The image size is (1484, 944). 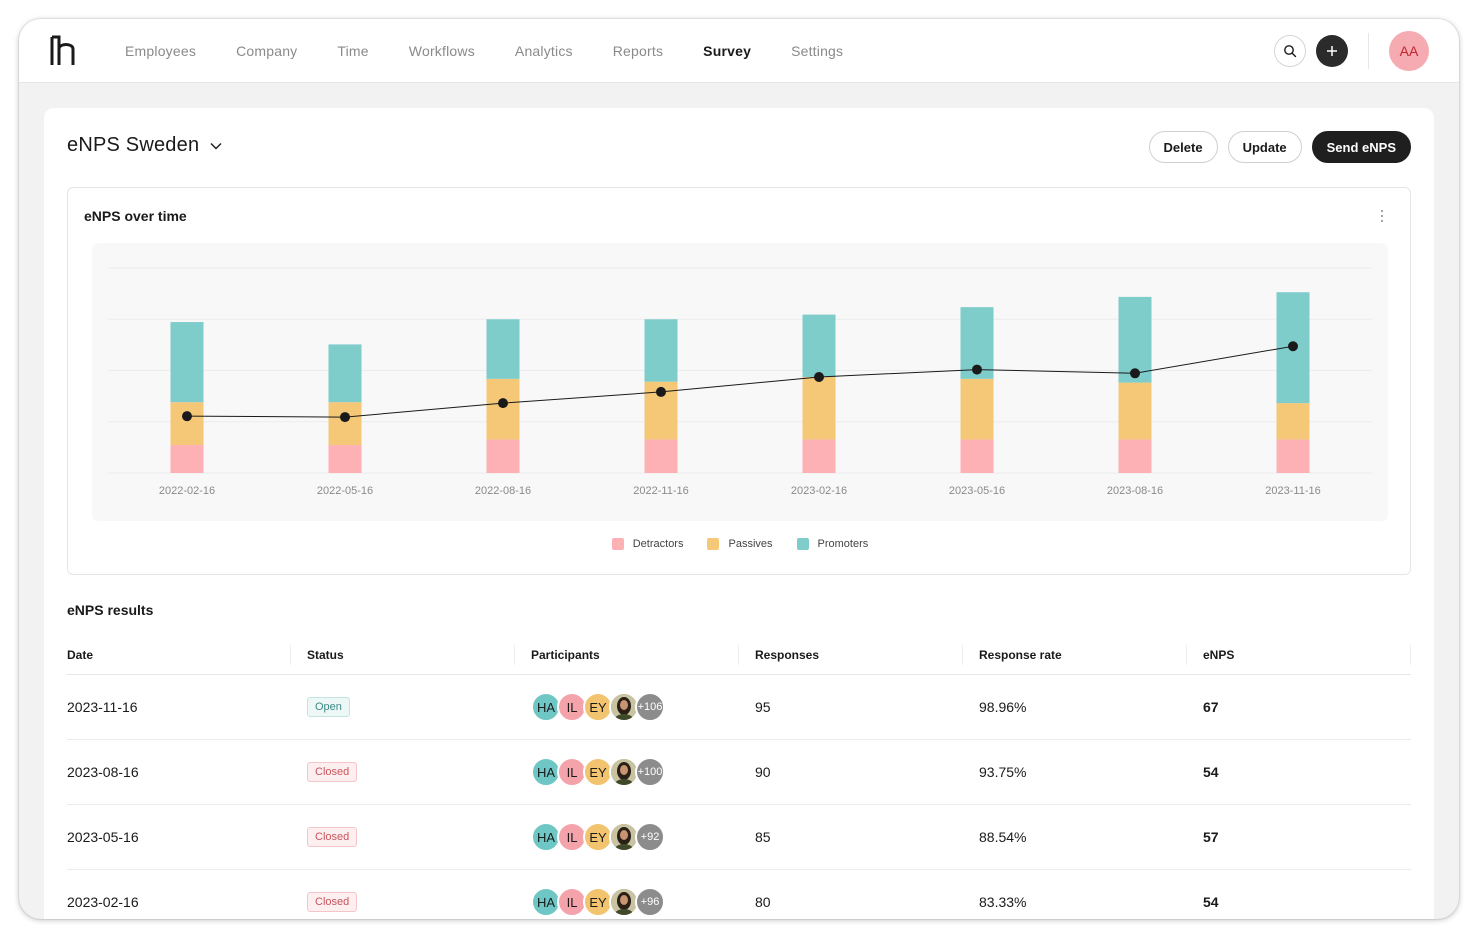 What do you see at coordinates (403, 707) in the screenshot?
I see `row-status: Open` at bounding box center [403, 707].